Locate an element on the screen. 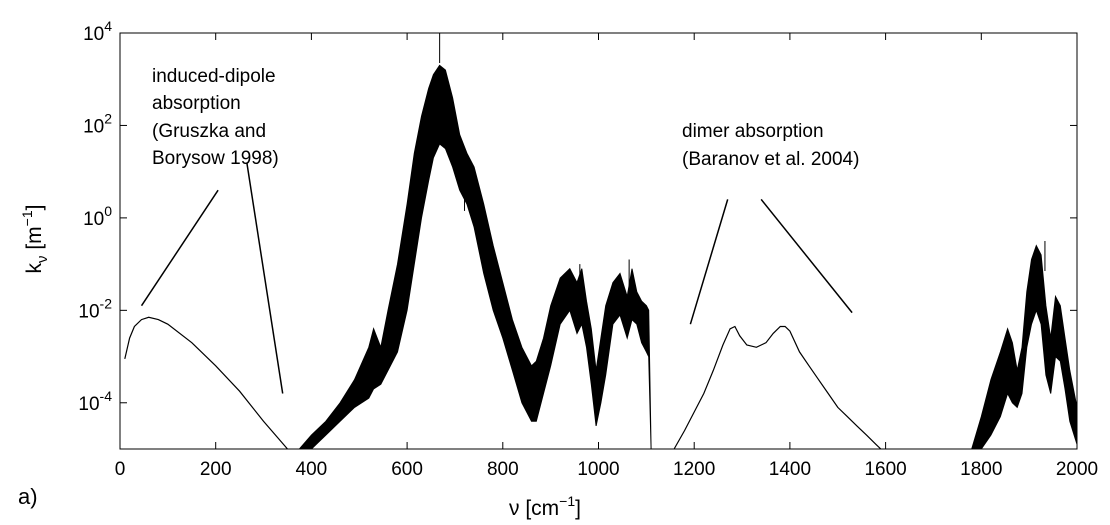  annotation-dimer-line-2: (Baranov et al. 2004) is located at coordinates (770, 159).